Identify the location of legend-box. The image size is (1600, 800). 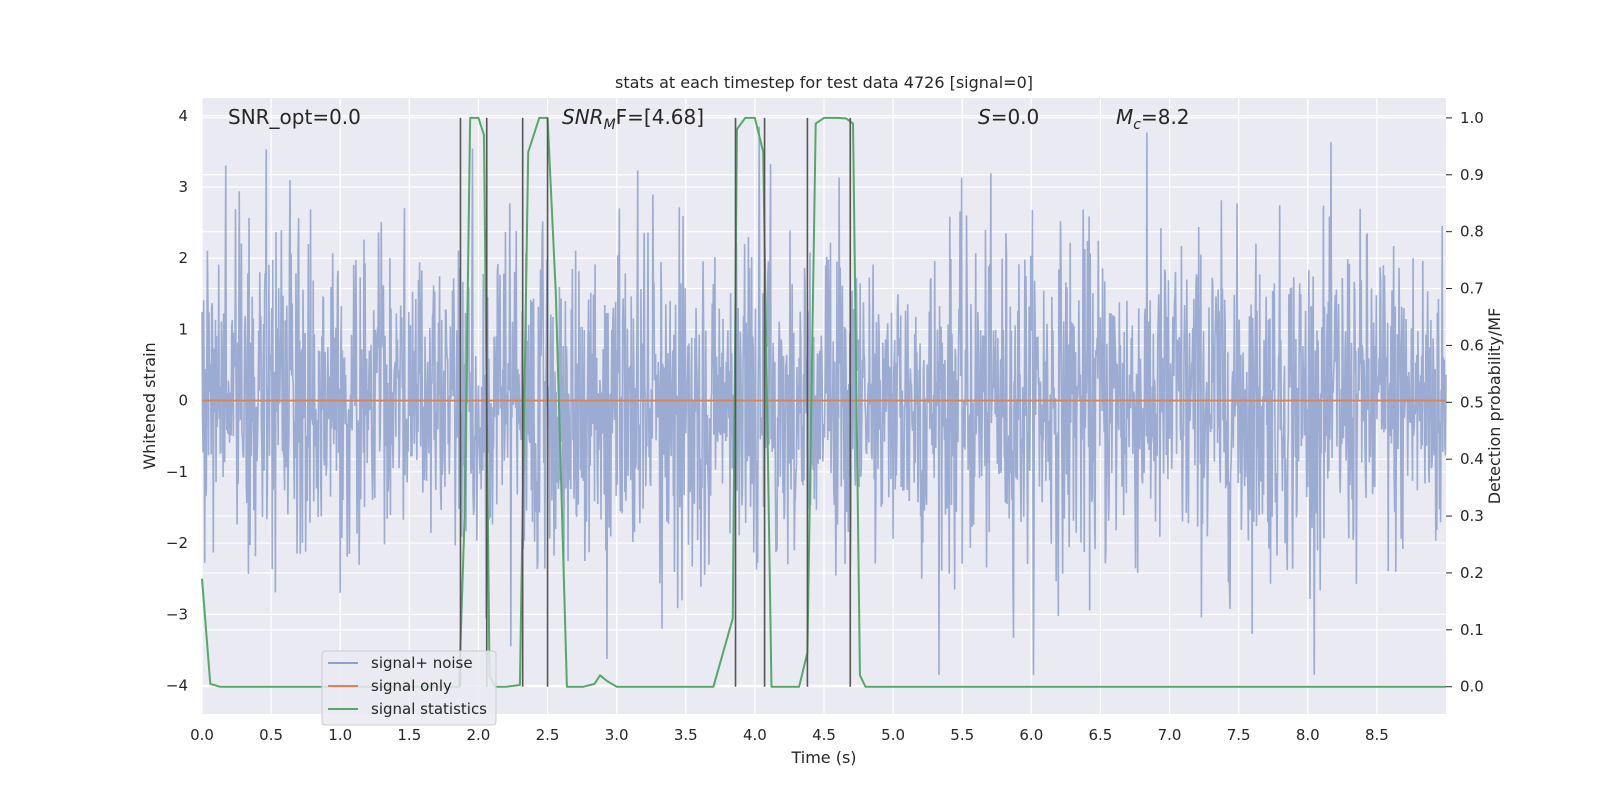
(409, 688).